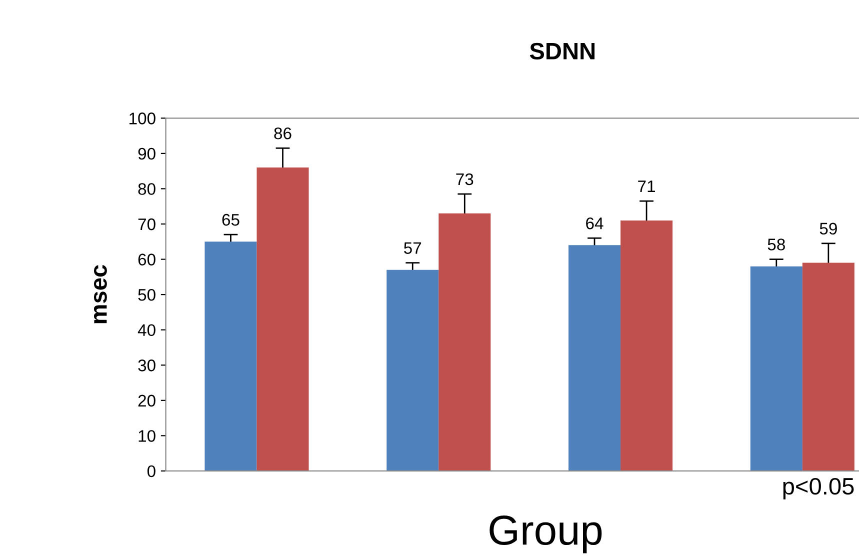 The width and height of the screenshot is (859, 560). What do you see at coordinates (143, 118) in the screenshot?
I see `y-tick-label: 100` at bounding box center [143, 118].